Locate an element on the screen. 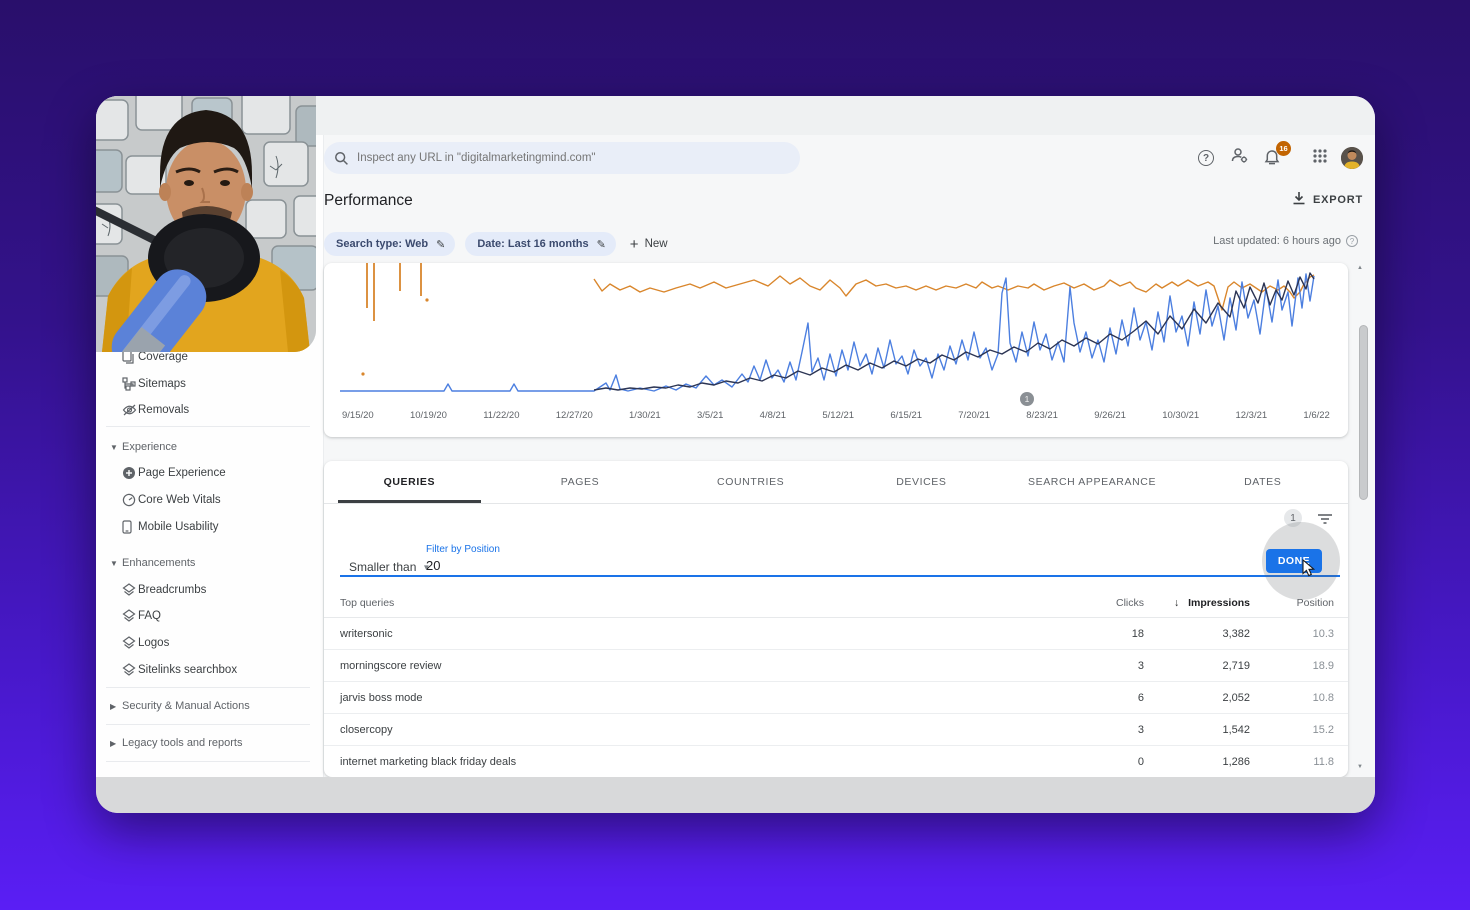 The image size is (1470, 910). query-cell: morningscore review is located at coordinates (391, 665).